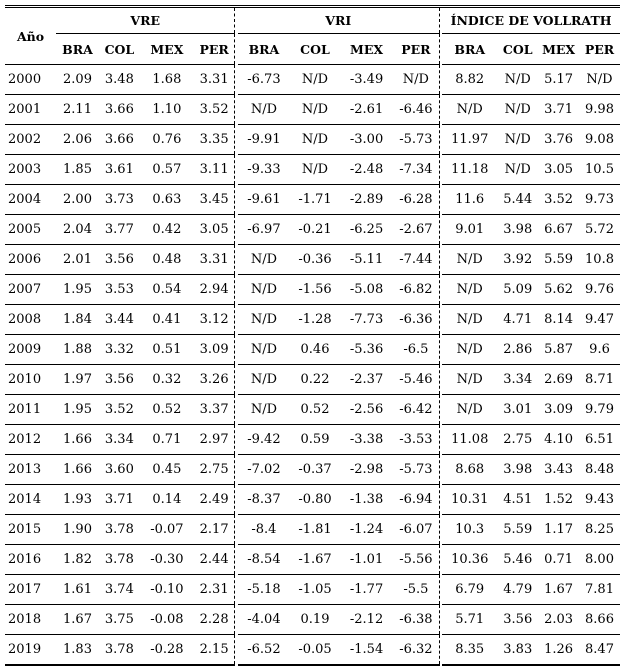 Image resolution: width=625 pixels, height=666 pixels. I want to click on year-cell: 2004, so click(31, 199).